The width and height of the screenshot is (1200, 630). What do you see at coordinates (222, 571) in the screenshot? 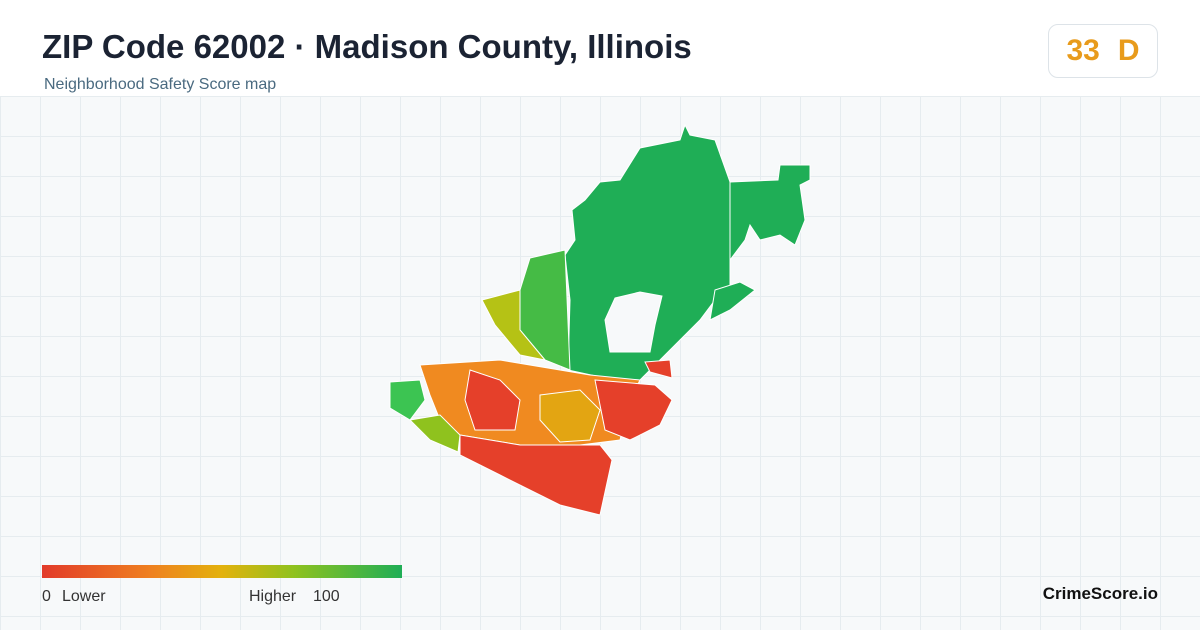
I see `legend-gradient` at bounding box center [222, 571].